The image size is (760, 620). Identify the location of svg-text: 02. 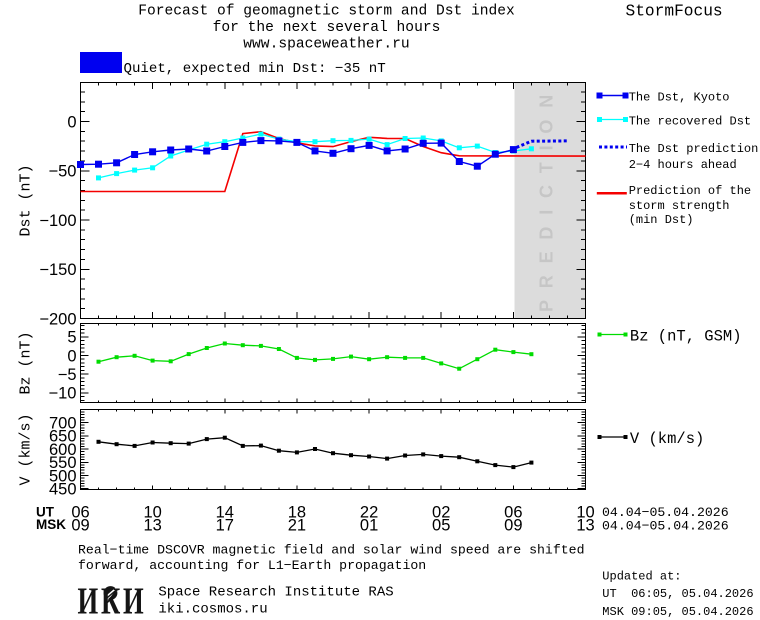
(441, 512).